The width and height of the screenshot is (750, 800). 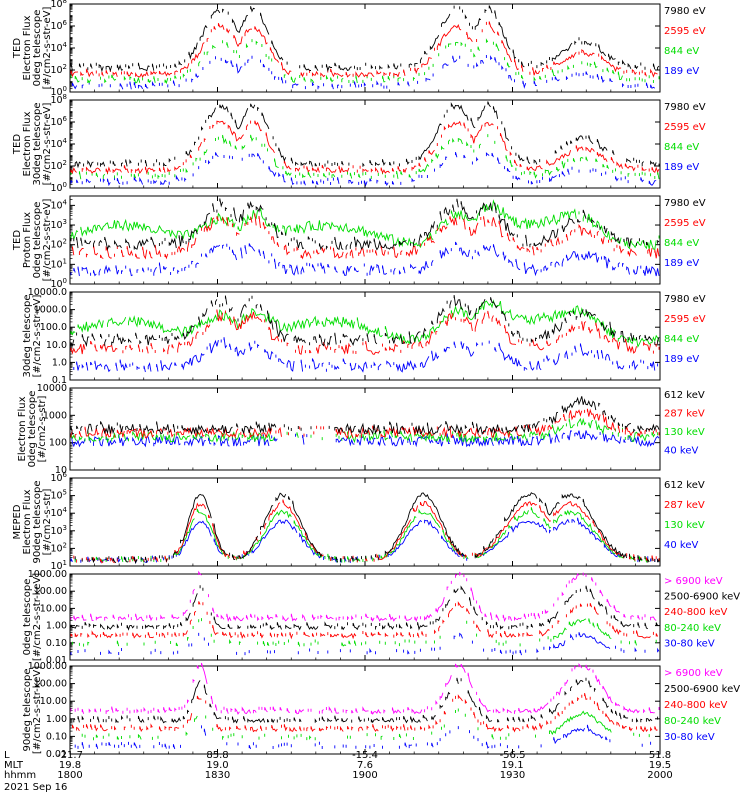 I want to click on legend-entry: 240-800 keV, so click(x=696, y=705).